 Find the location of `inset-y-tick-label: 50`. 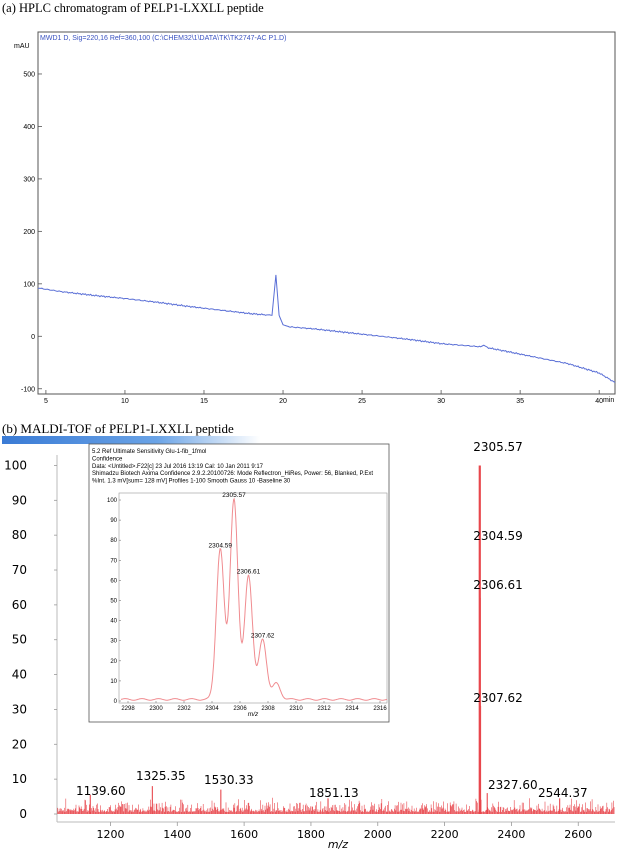

inset-y-tick-label: 50 is located at coordinates (113, 602).